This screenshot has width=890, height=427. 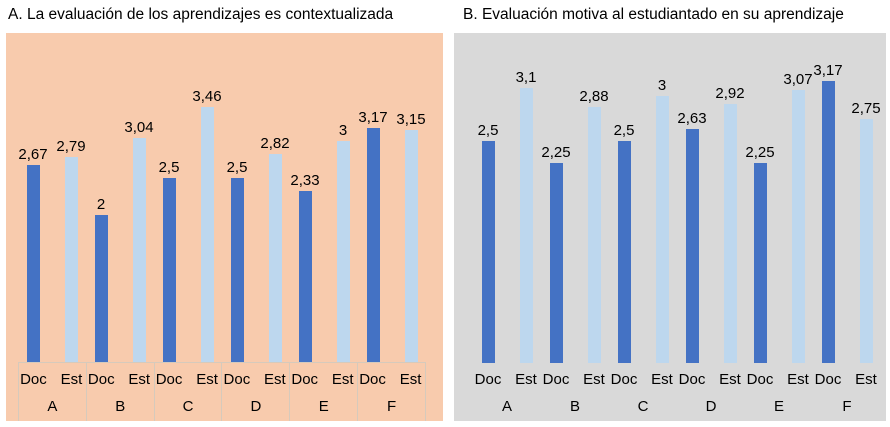 I want to click on category-label: B, so click(x=120, y=406).